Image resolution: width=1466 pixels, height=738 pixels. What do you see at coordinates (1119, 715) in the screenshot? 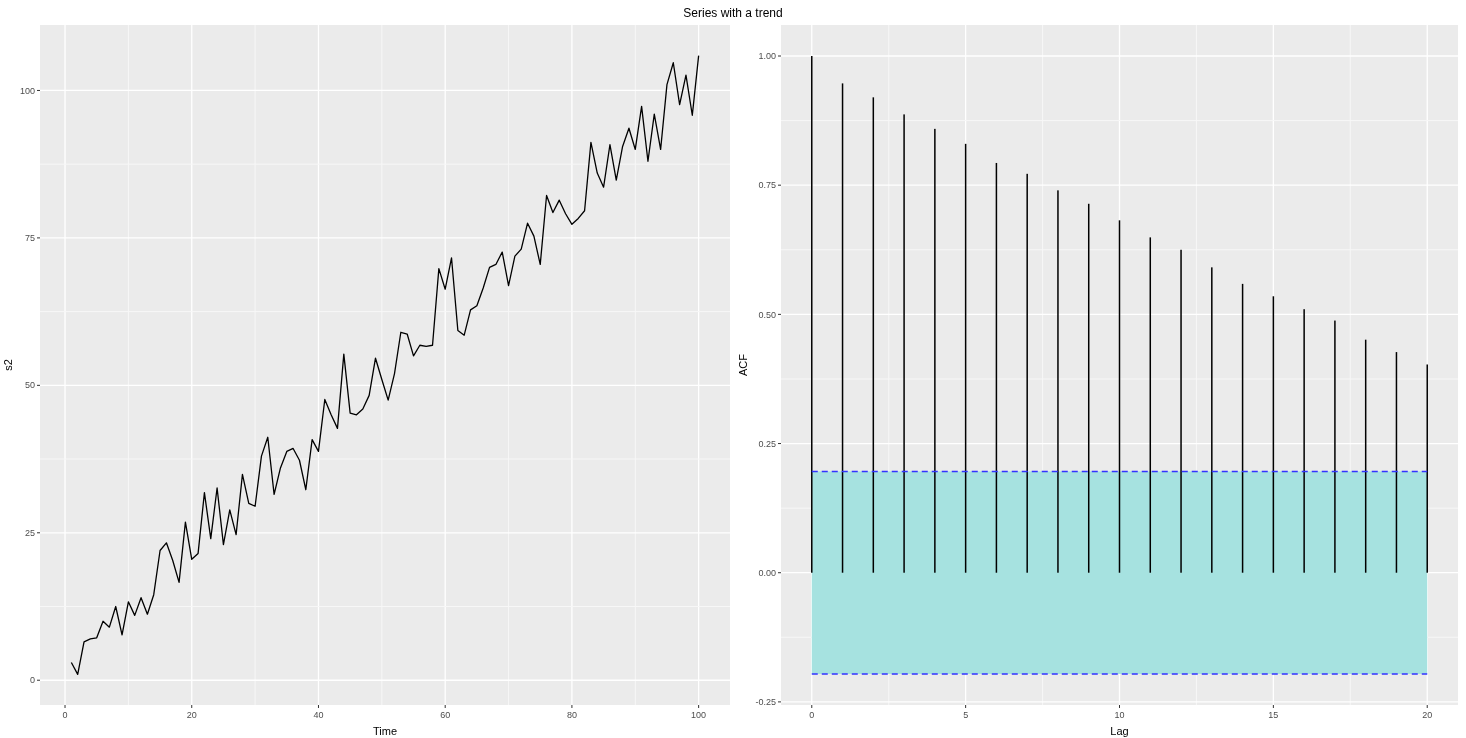
I see `x-tick-label: 10` at bounding box center [1119, 715].